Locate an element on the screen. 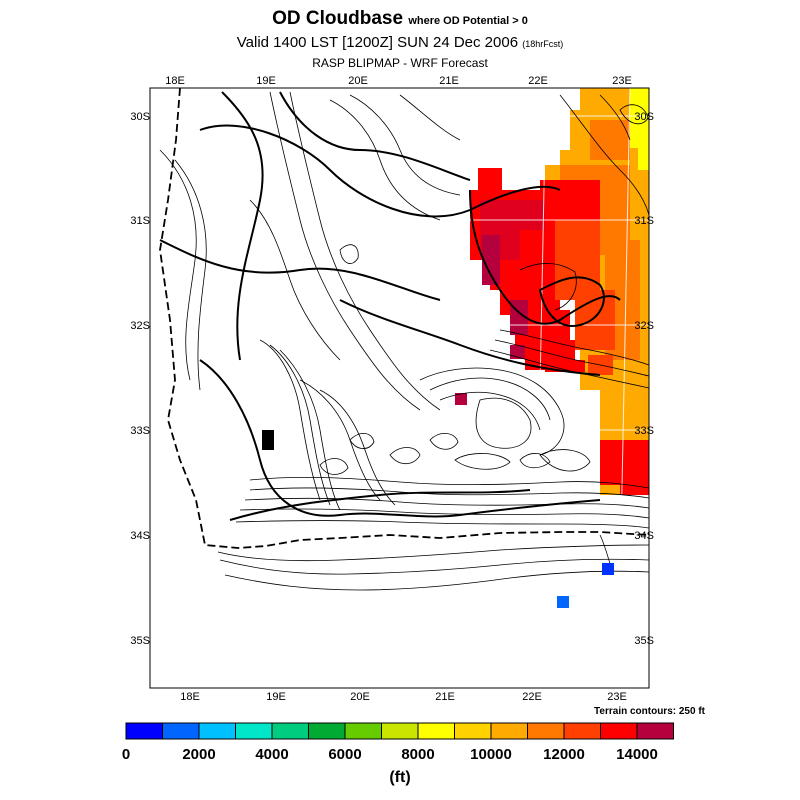 This screenshot has height=800, width=800. terrain-peak is located at coordinates (268, 440).